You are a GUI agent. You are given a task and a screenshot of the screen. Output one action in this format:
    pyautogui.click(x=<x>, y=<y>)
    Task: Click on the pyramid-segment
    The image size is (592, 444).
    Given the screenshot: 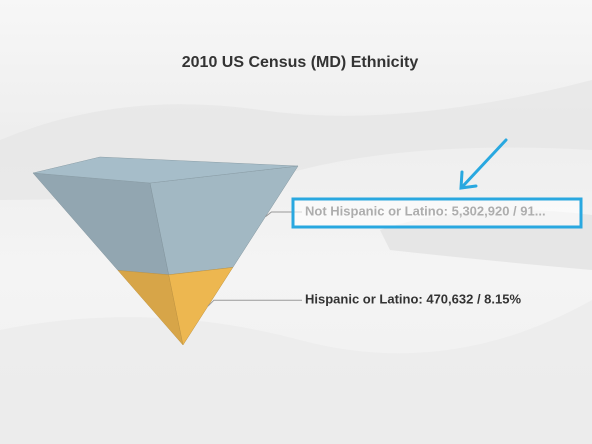 What is the action you would take?
    pyautogui.click(x=175, y=306)
    